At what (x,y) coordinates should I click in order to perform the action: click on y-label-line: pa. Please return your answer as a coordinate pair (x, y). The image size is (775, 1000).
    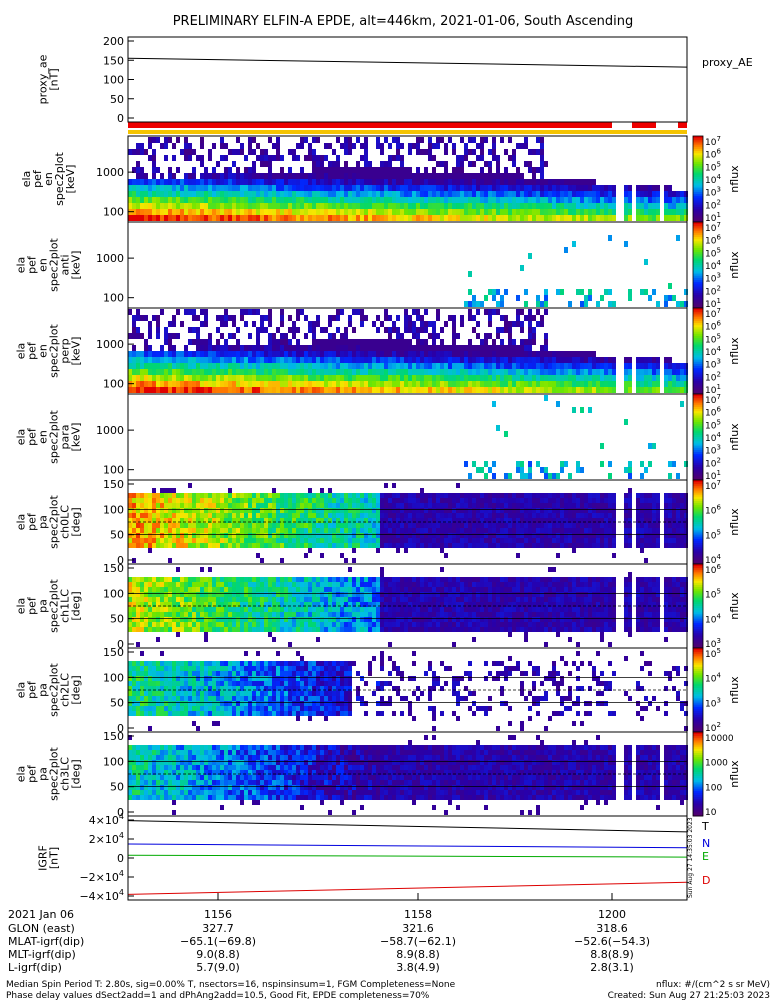
    Looking at the image, I should click on (43, 522).